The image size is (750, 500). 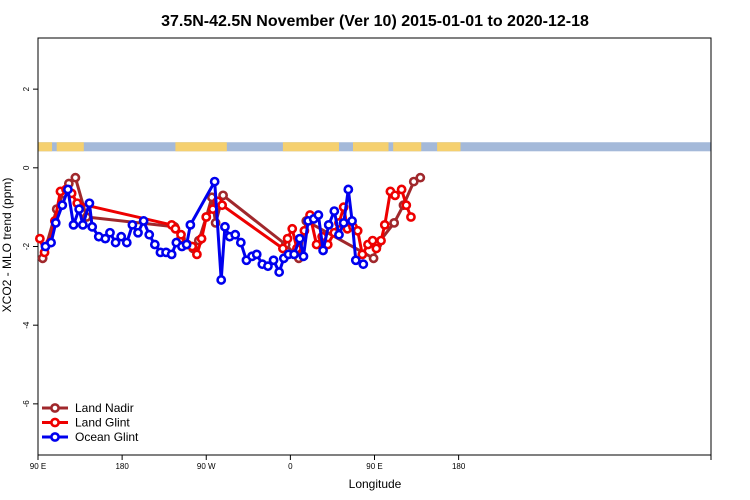 I want to click on legend-label: Land Glint, so click(x=102, y=423).